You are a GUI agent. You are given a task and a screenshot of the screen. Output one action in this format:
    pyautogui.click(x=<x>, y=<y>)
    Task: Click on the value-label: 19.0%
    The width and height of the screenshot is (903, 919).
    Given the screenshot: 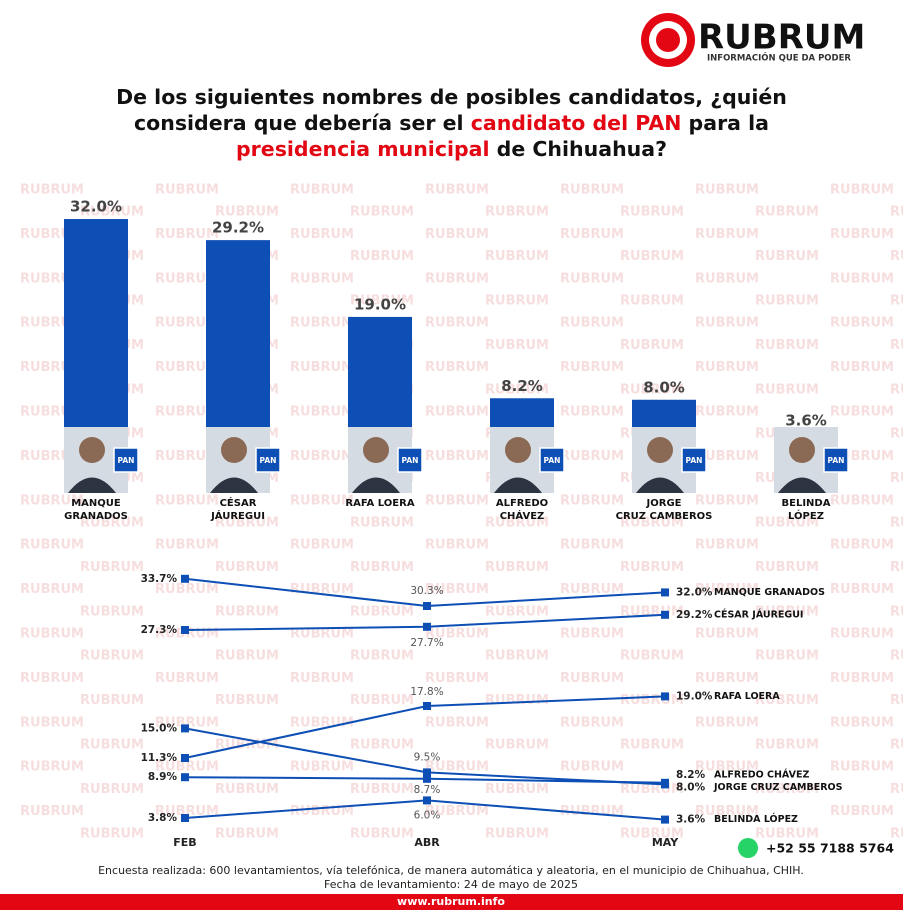 What is the action you would take?
    pyautogui.click(x=380, y=304)
    